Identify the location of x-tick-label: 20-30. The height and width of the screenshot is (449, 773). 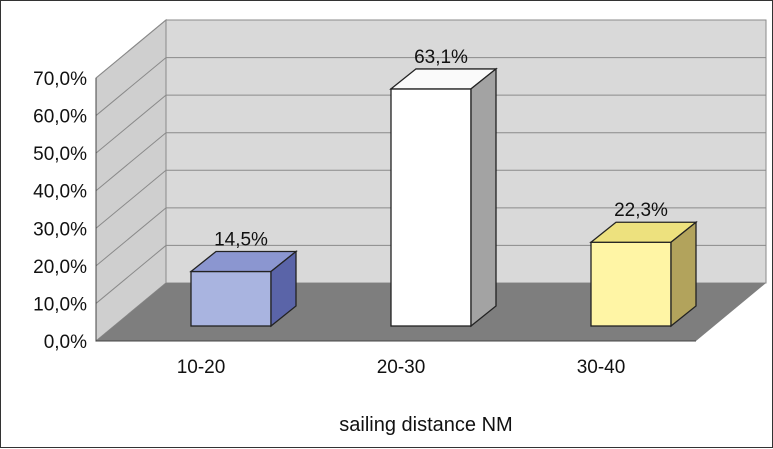
(401, 367).